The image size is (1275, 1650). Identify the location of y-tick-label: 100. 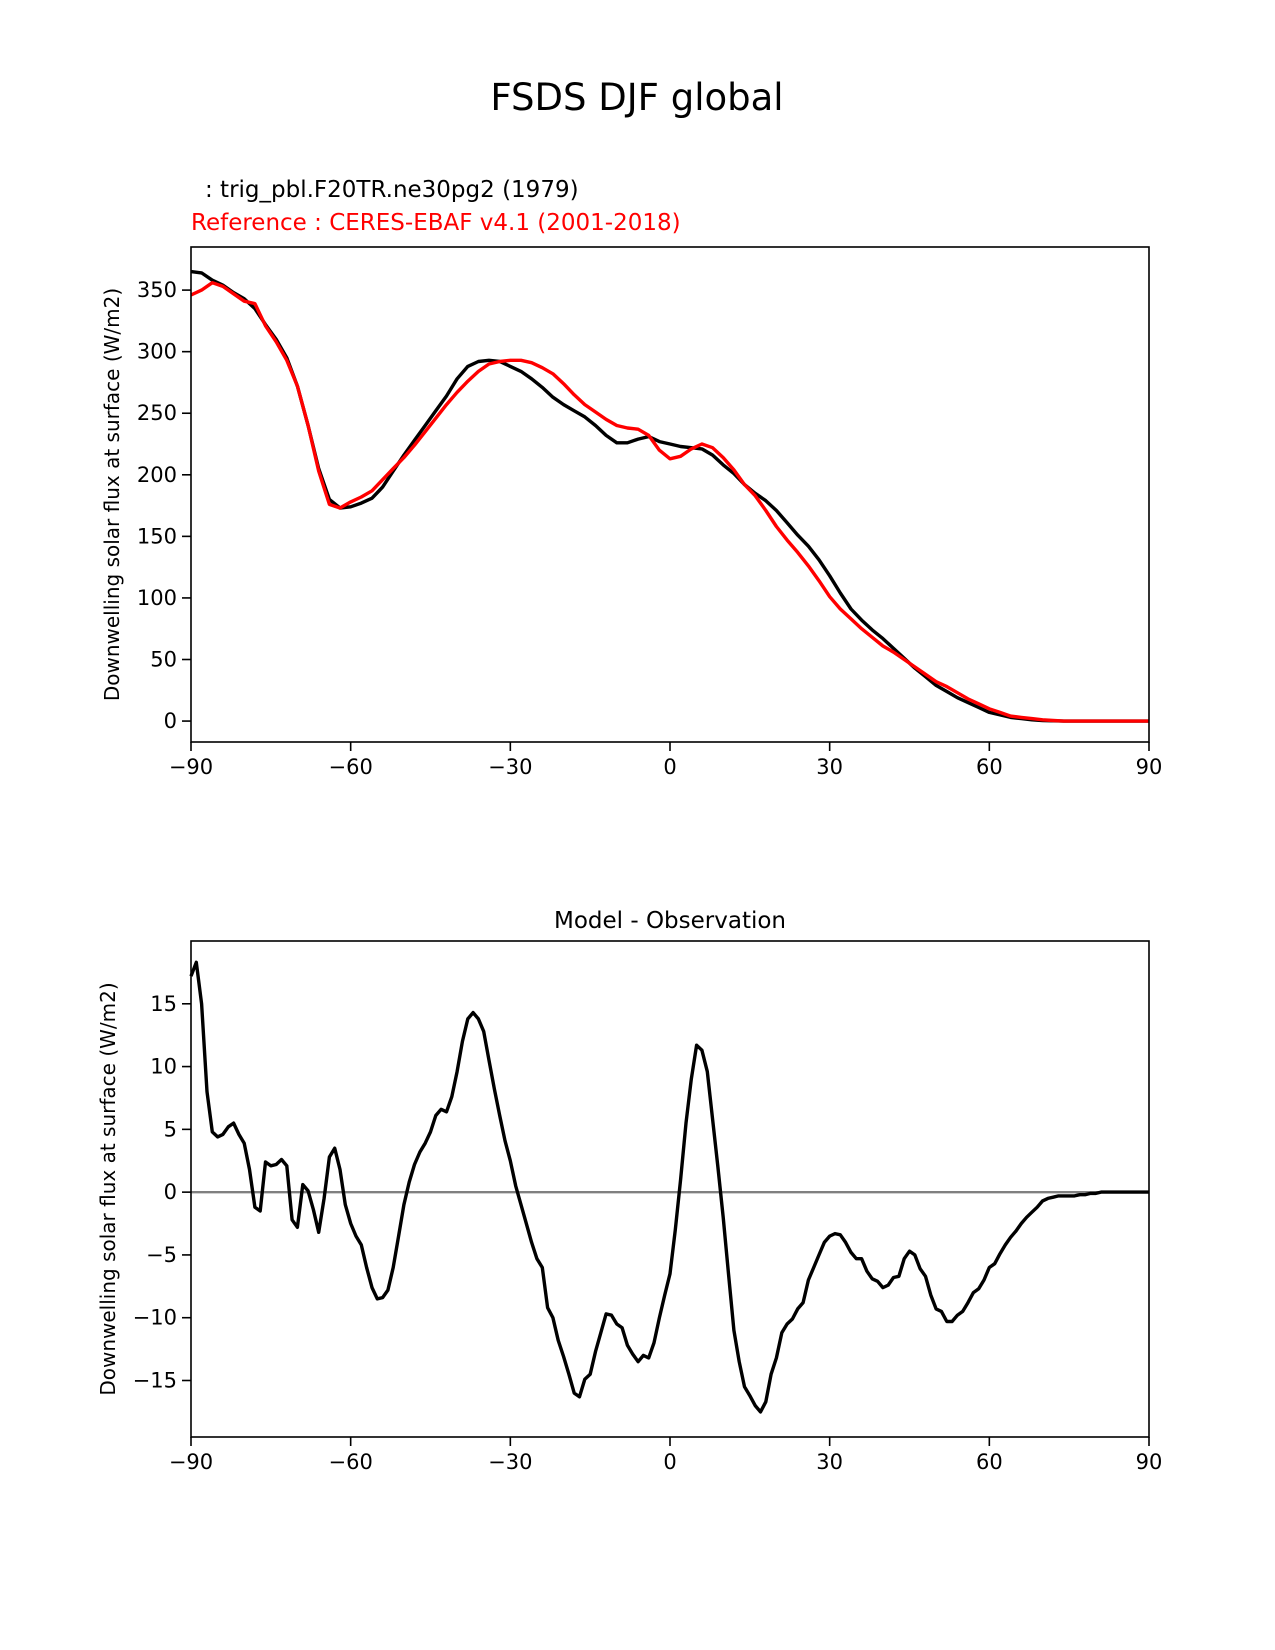
(157, 598).